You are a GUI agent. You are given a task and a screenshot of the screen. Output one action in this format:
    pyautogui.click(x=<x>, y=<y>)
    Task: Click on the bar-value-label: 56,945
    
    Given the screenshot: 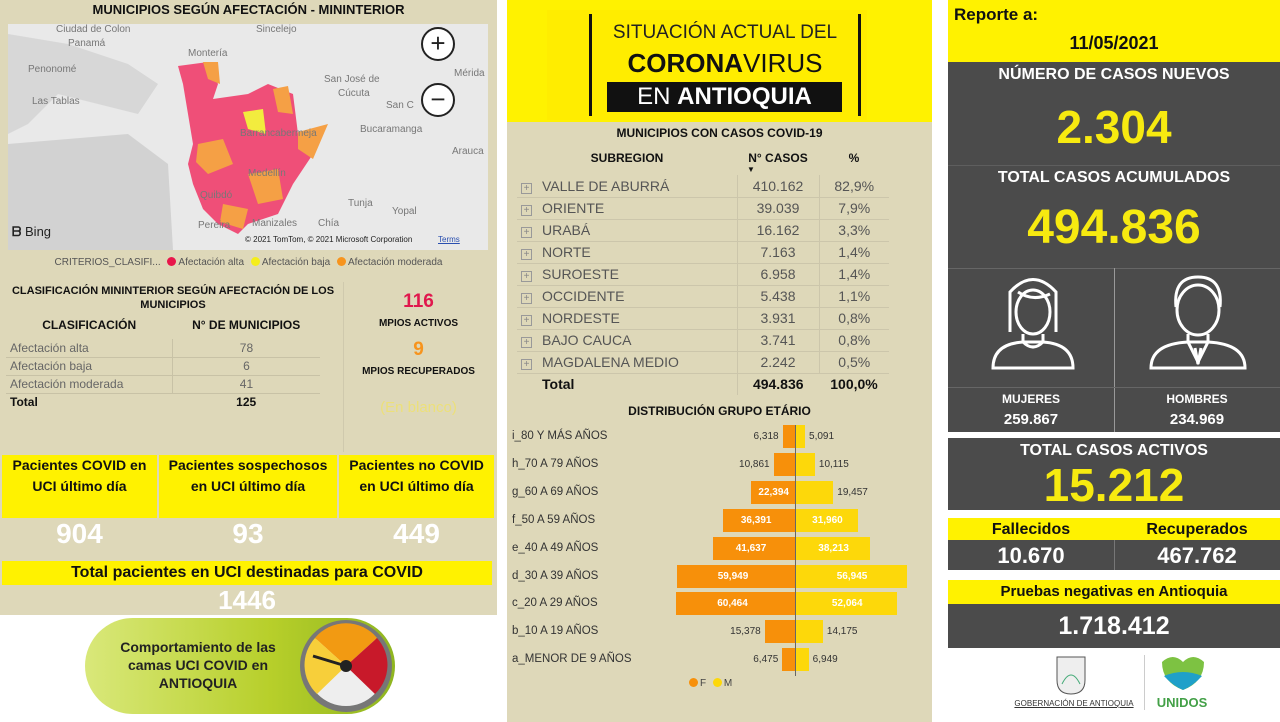 What is the action you would take?
    pyautogui.click(x=852, y=576)
    